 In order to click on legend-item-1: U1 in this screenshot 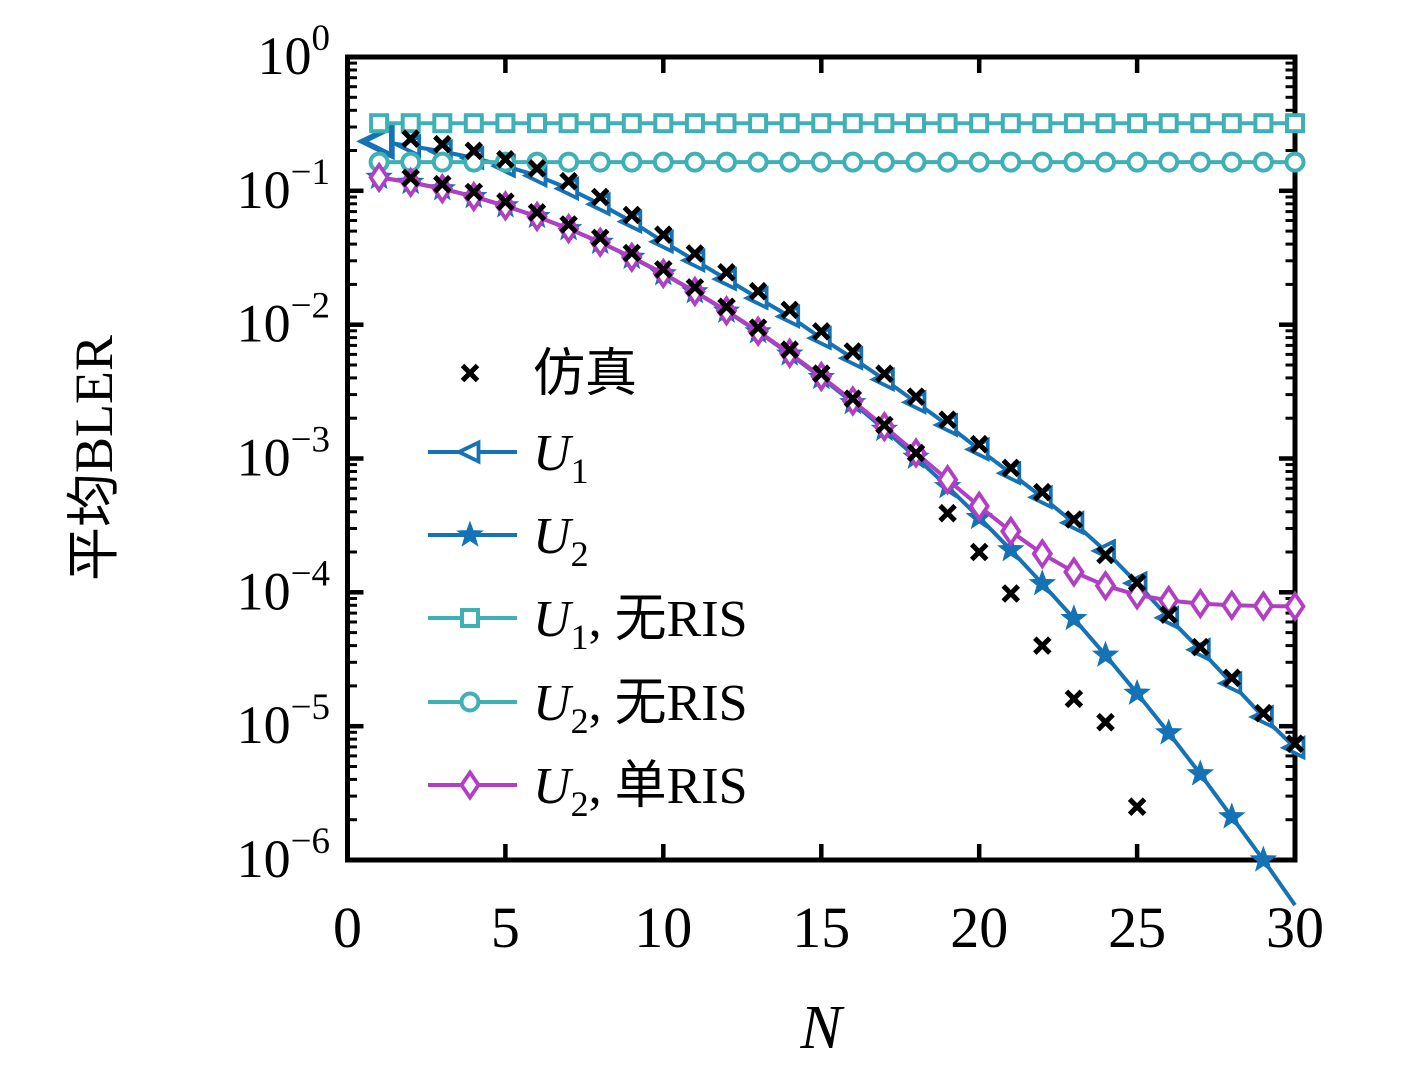, I will do `click(508, 458)`.